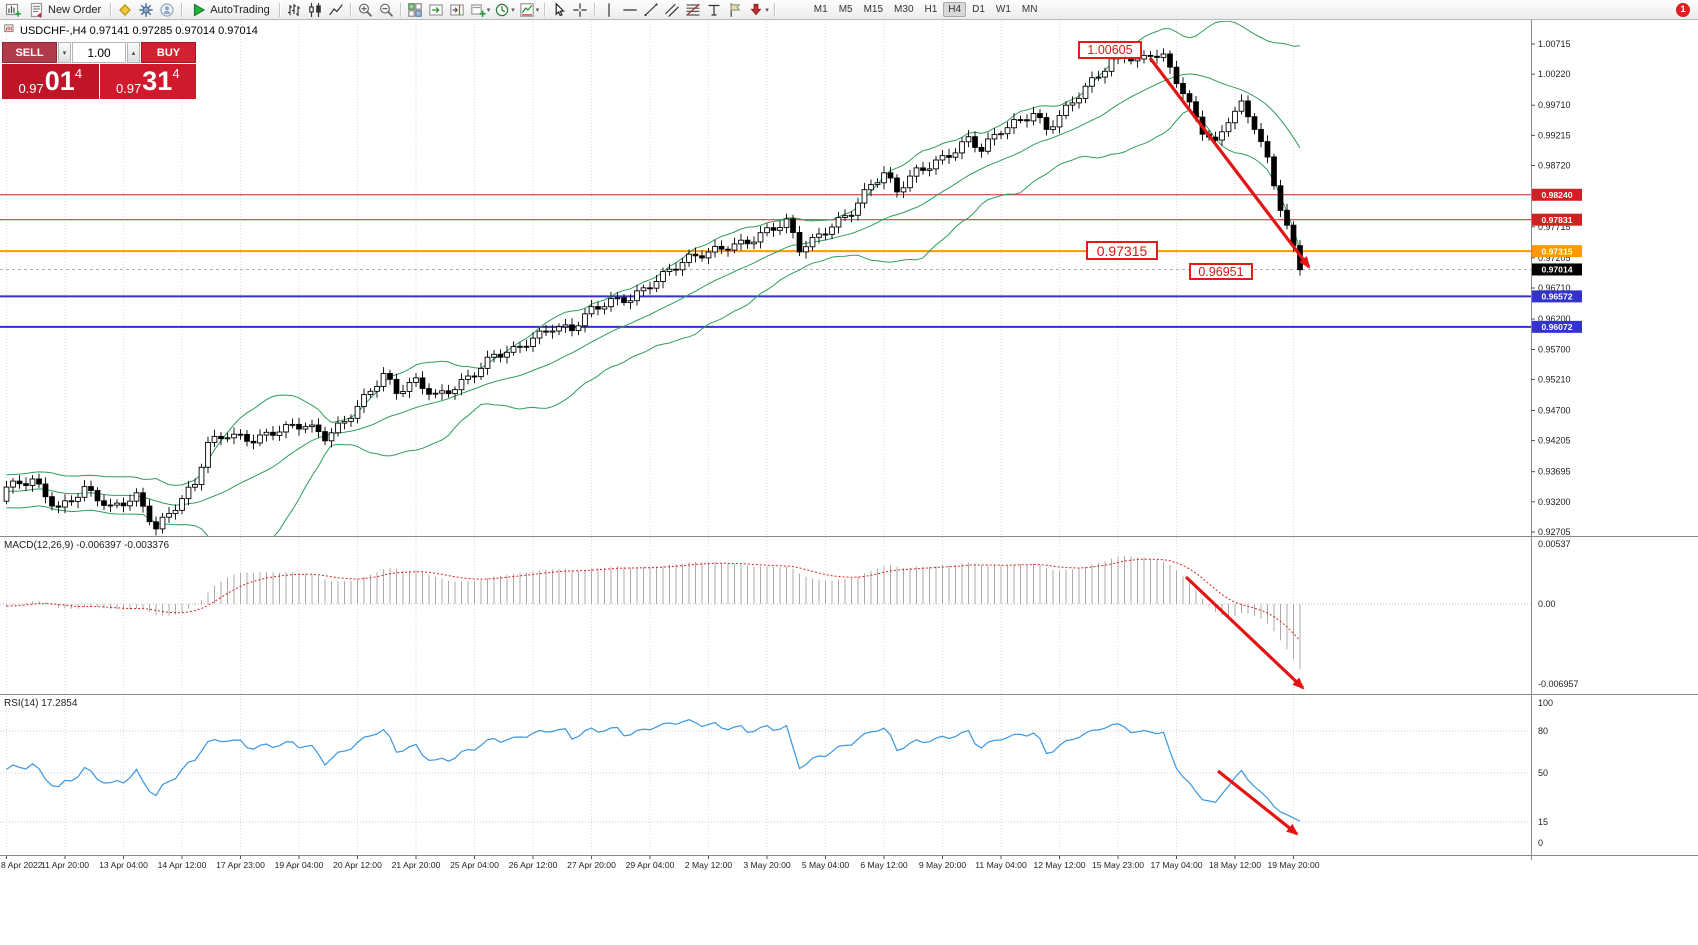 The width and height of the screenshot is (1698, 945). Describe the element at coordinates (168, 52) in the screenshot. I see `buy-button: BUY` at that location.